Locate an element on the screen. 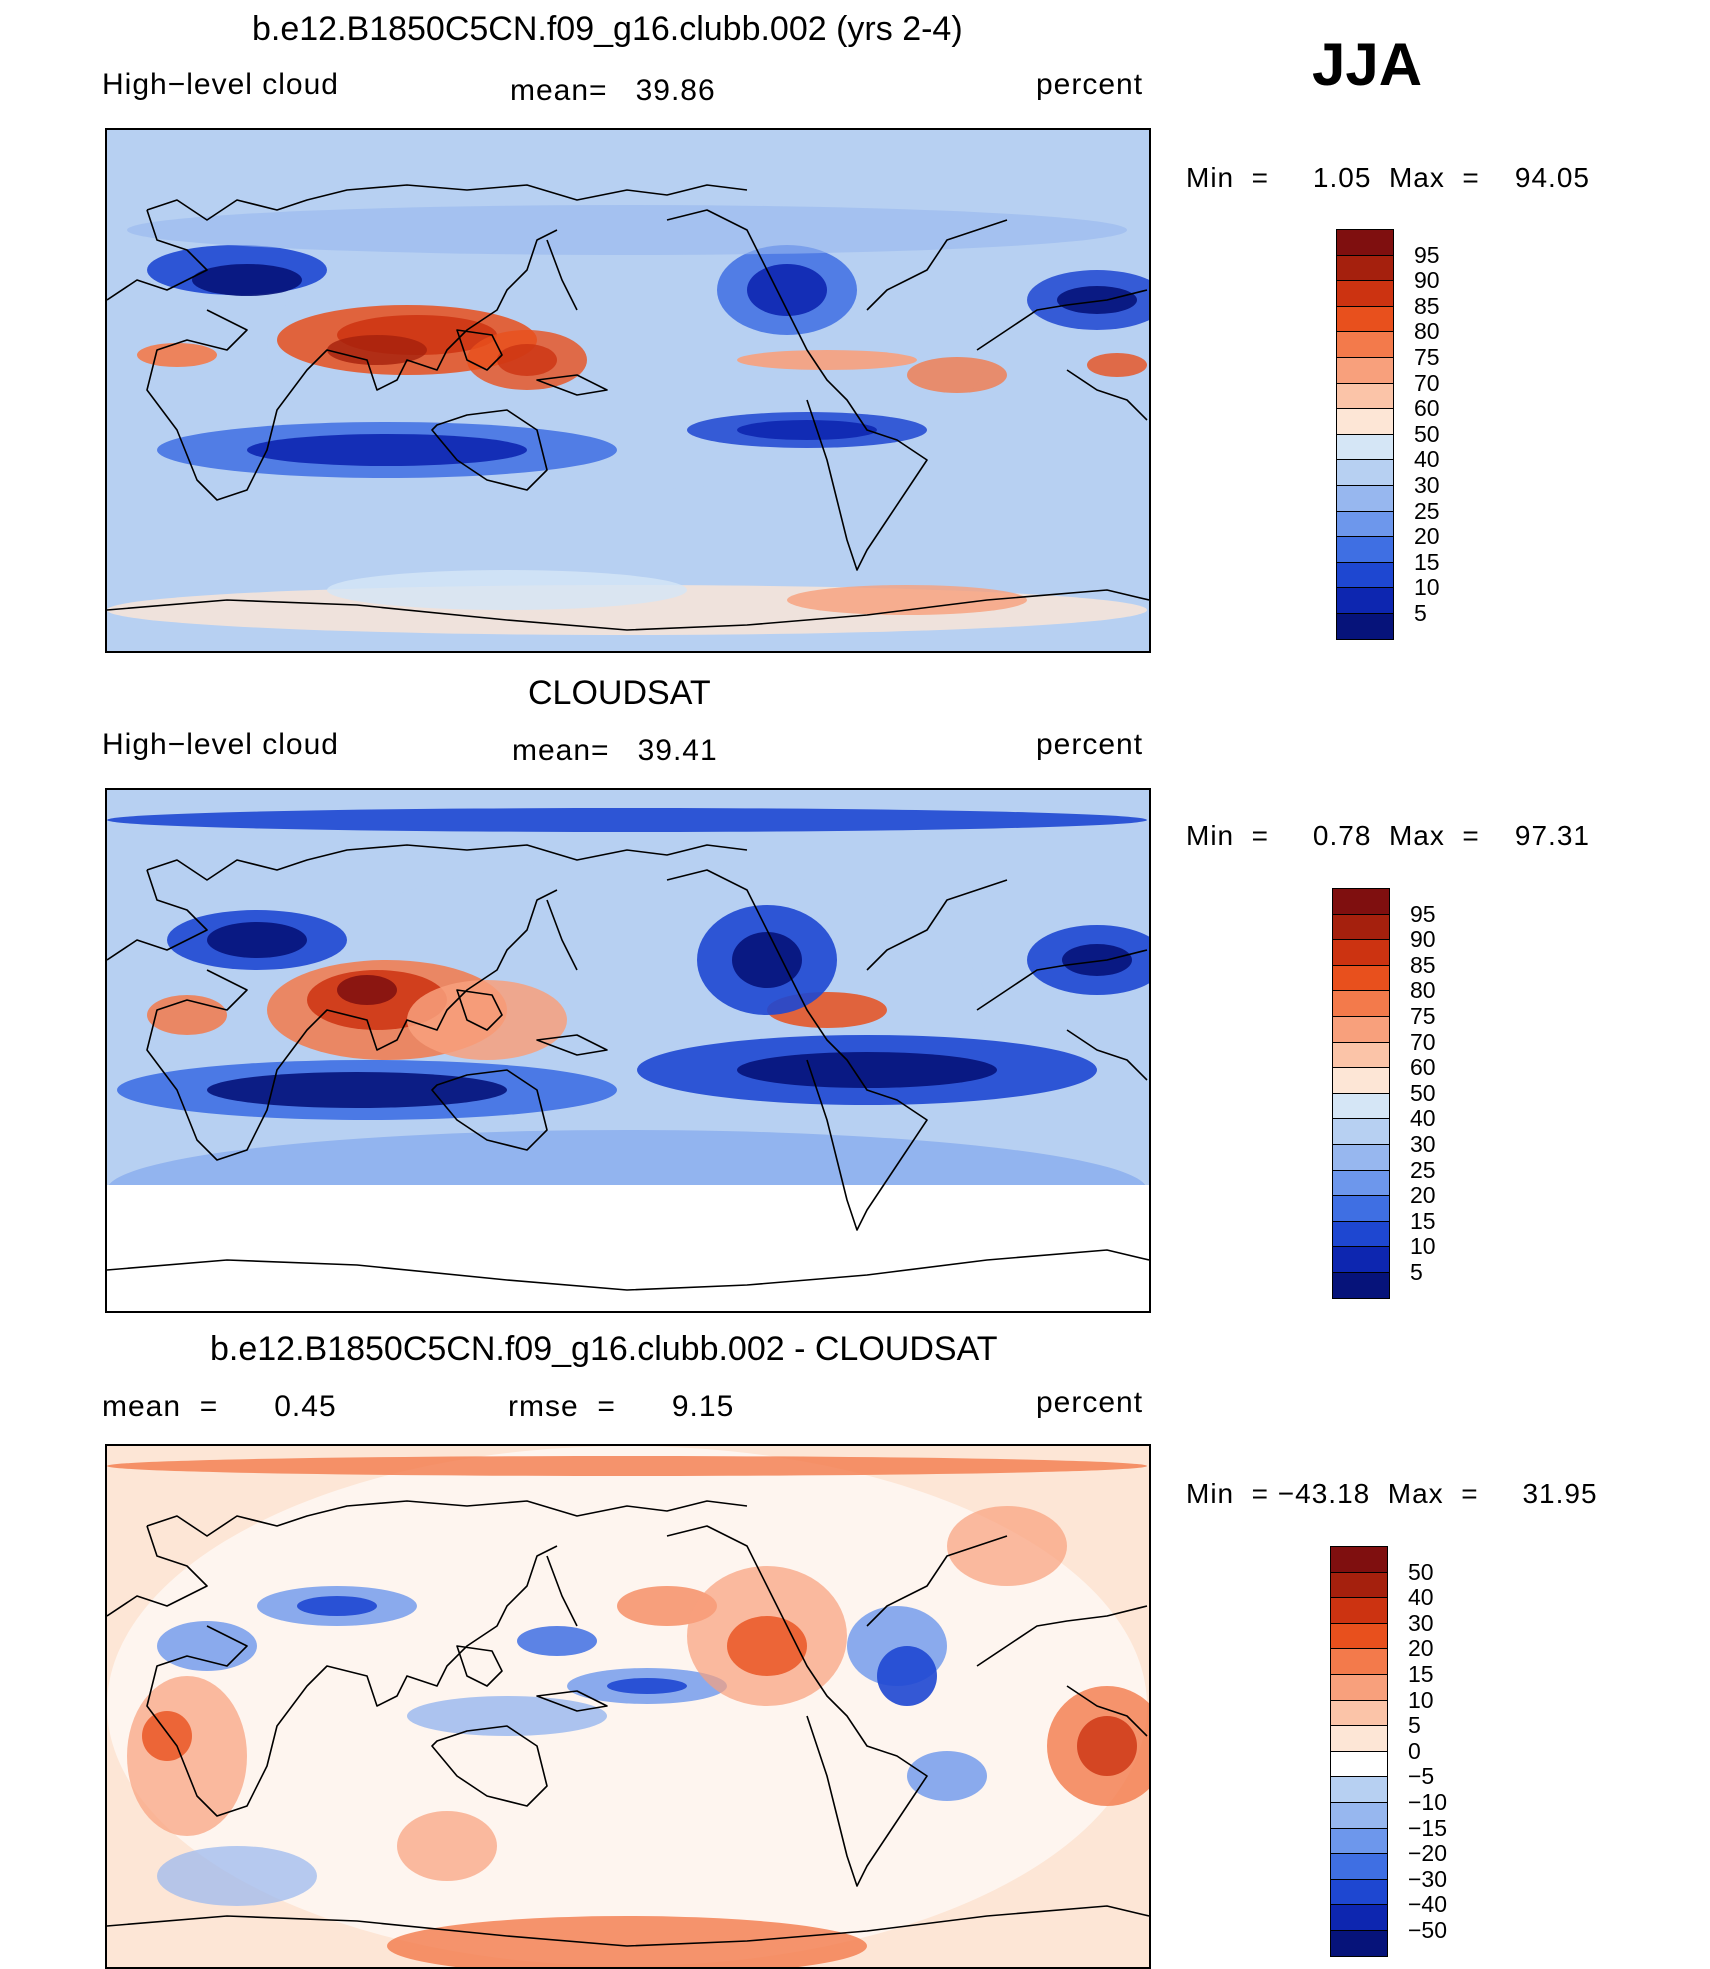  panel-1-variable-label: High−level cloud is located at coordinates (220, 84).